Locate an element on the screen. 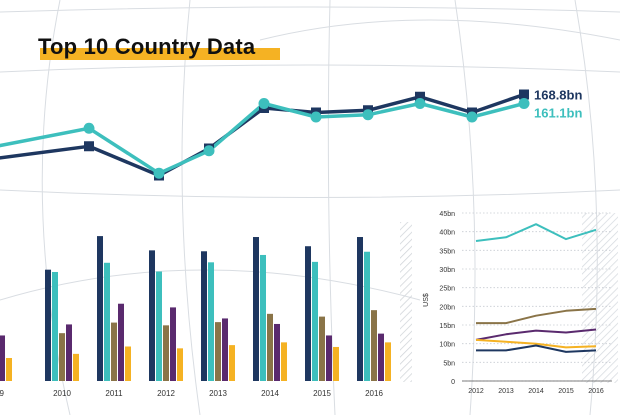 The width and height of the screenshot is (620, 415). bar-data-label: 14.6bn is located at coordinates (271, 329).